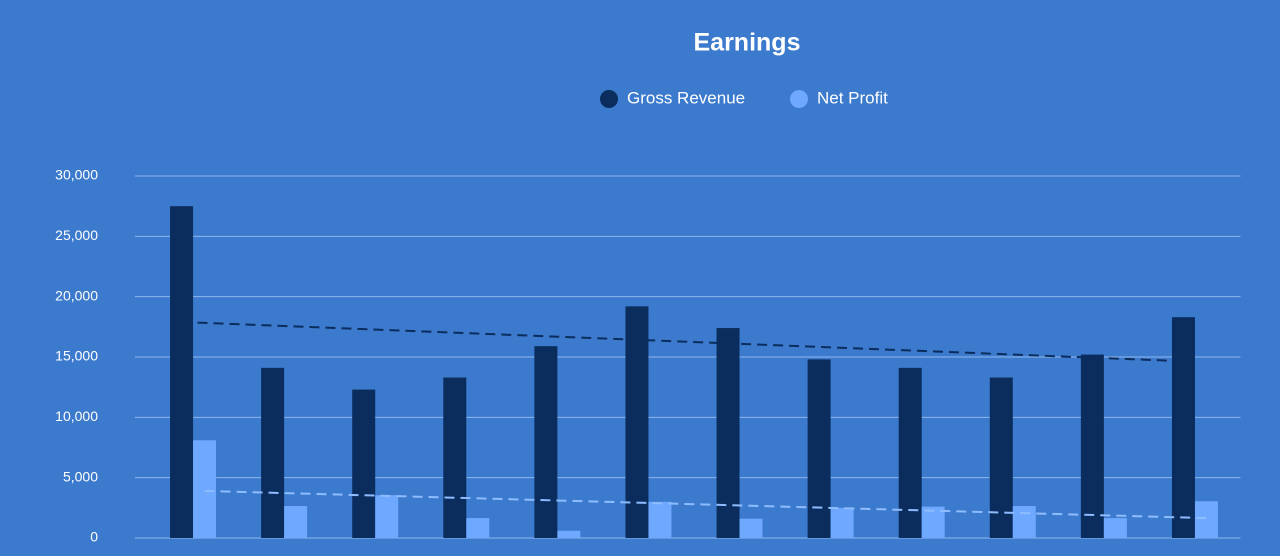 The height and width of the screenshot is (556, 1280). What do you see at coordinates (686, 97) in the screenshot?
I see `legend-label: Gross Revenue` at bounding box center [686, 97].